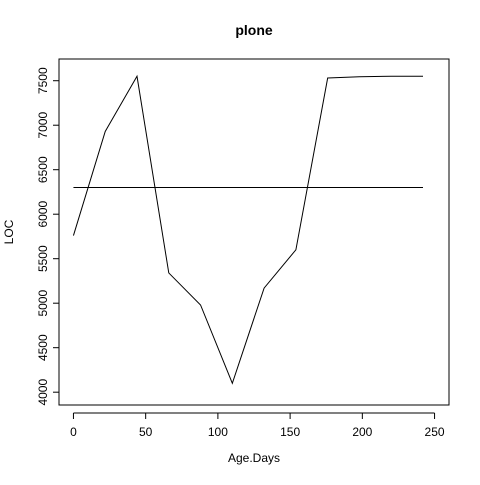  I want to click on y-axis: 4000 4500 5000 5500 6000 6500 7000 7500, so click(48, 236).